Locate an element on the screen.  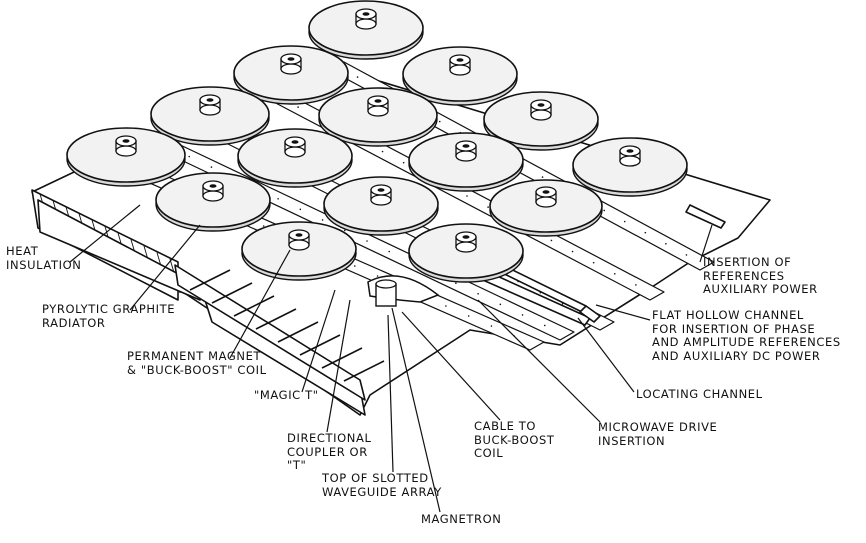
label-heat-insulation: HEAT INSULATION is located at coordinates (44, 258).